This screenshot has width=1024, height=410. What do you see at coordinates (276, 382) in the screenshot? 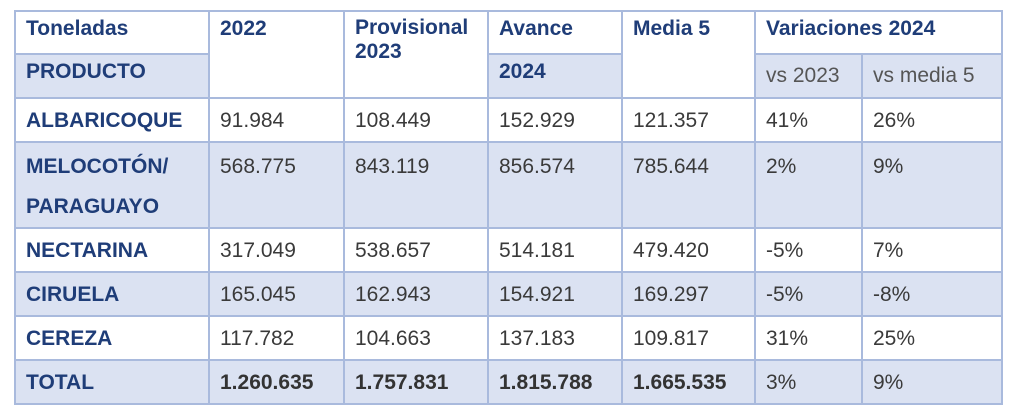
I see `value-cell: 1.260.635` at bounding box center [276, 382].